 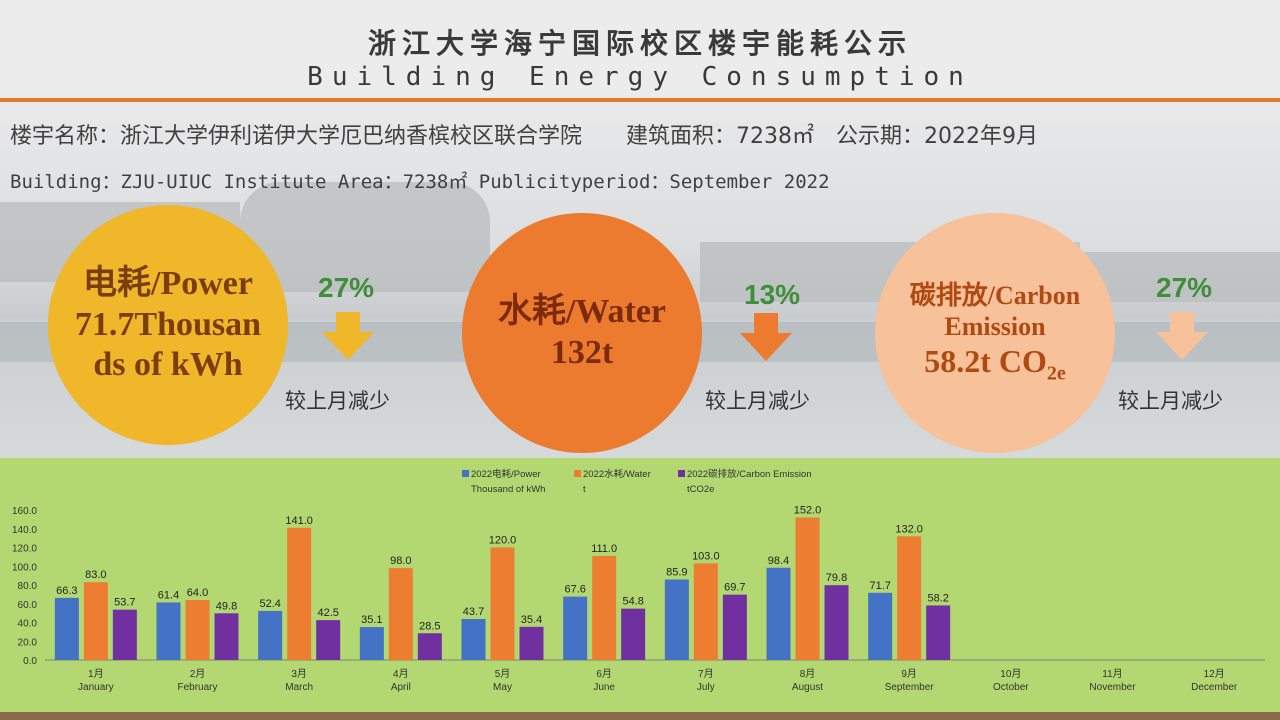 What do you see at coordinates (1214, 687) in the screenshot?
I see `x-tick-label: December` at bounding box center [1214, 687].